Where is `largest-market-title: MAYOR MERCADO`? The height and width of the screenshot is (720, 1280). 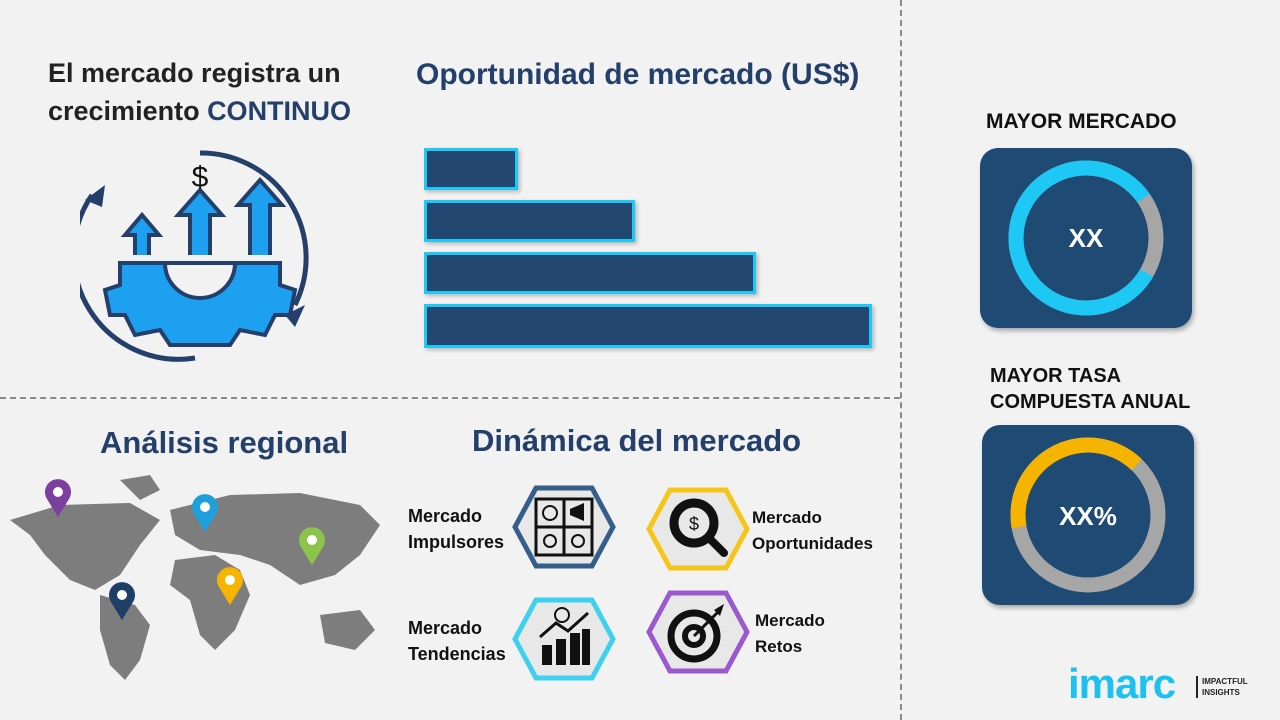 largest-market-title: MAYOR MERCADO is located at coordinates (1081, 121).